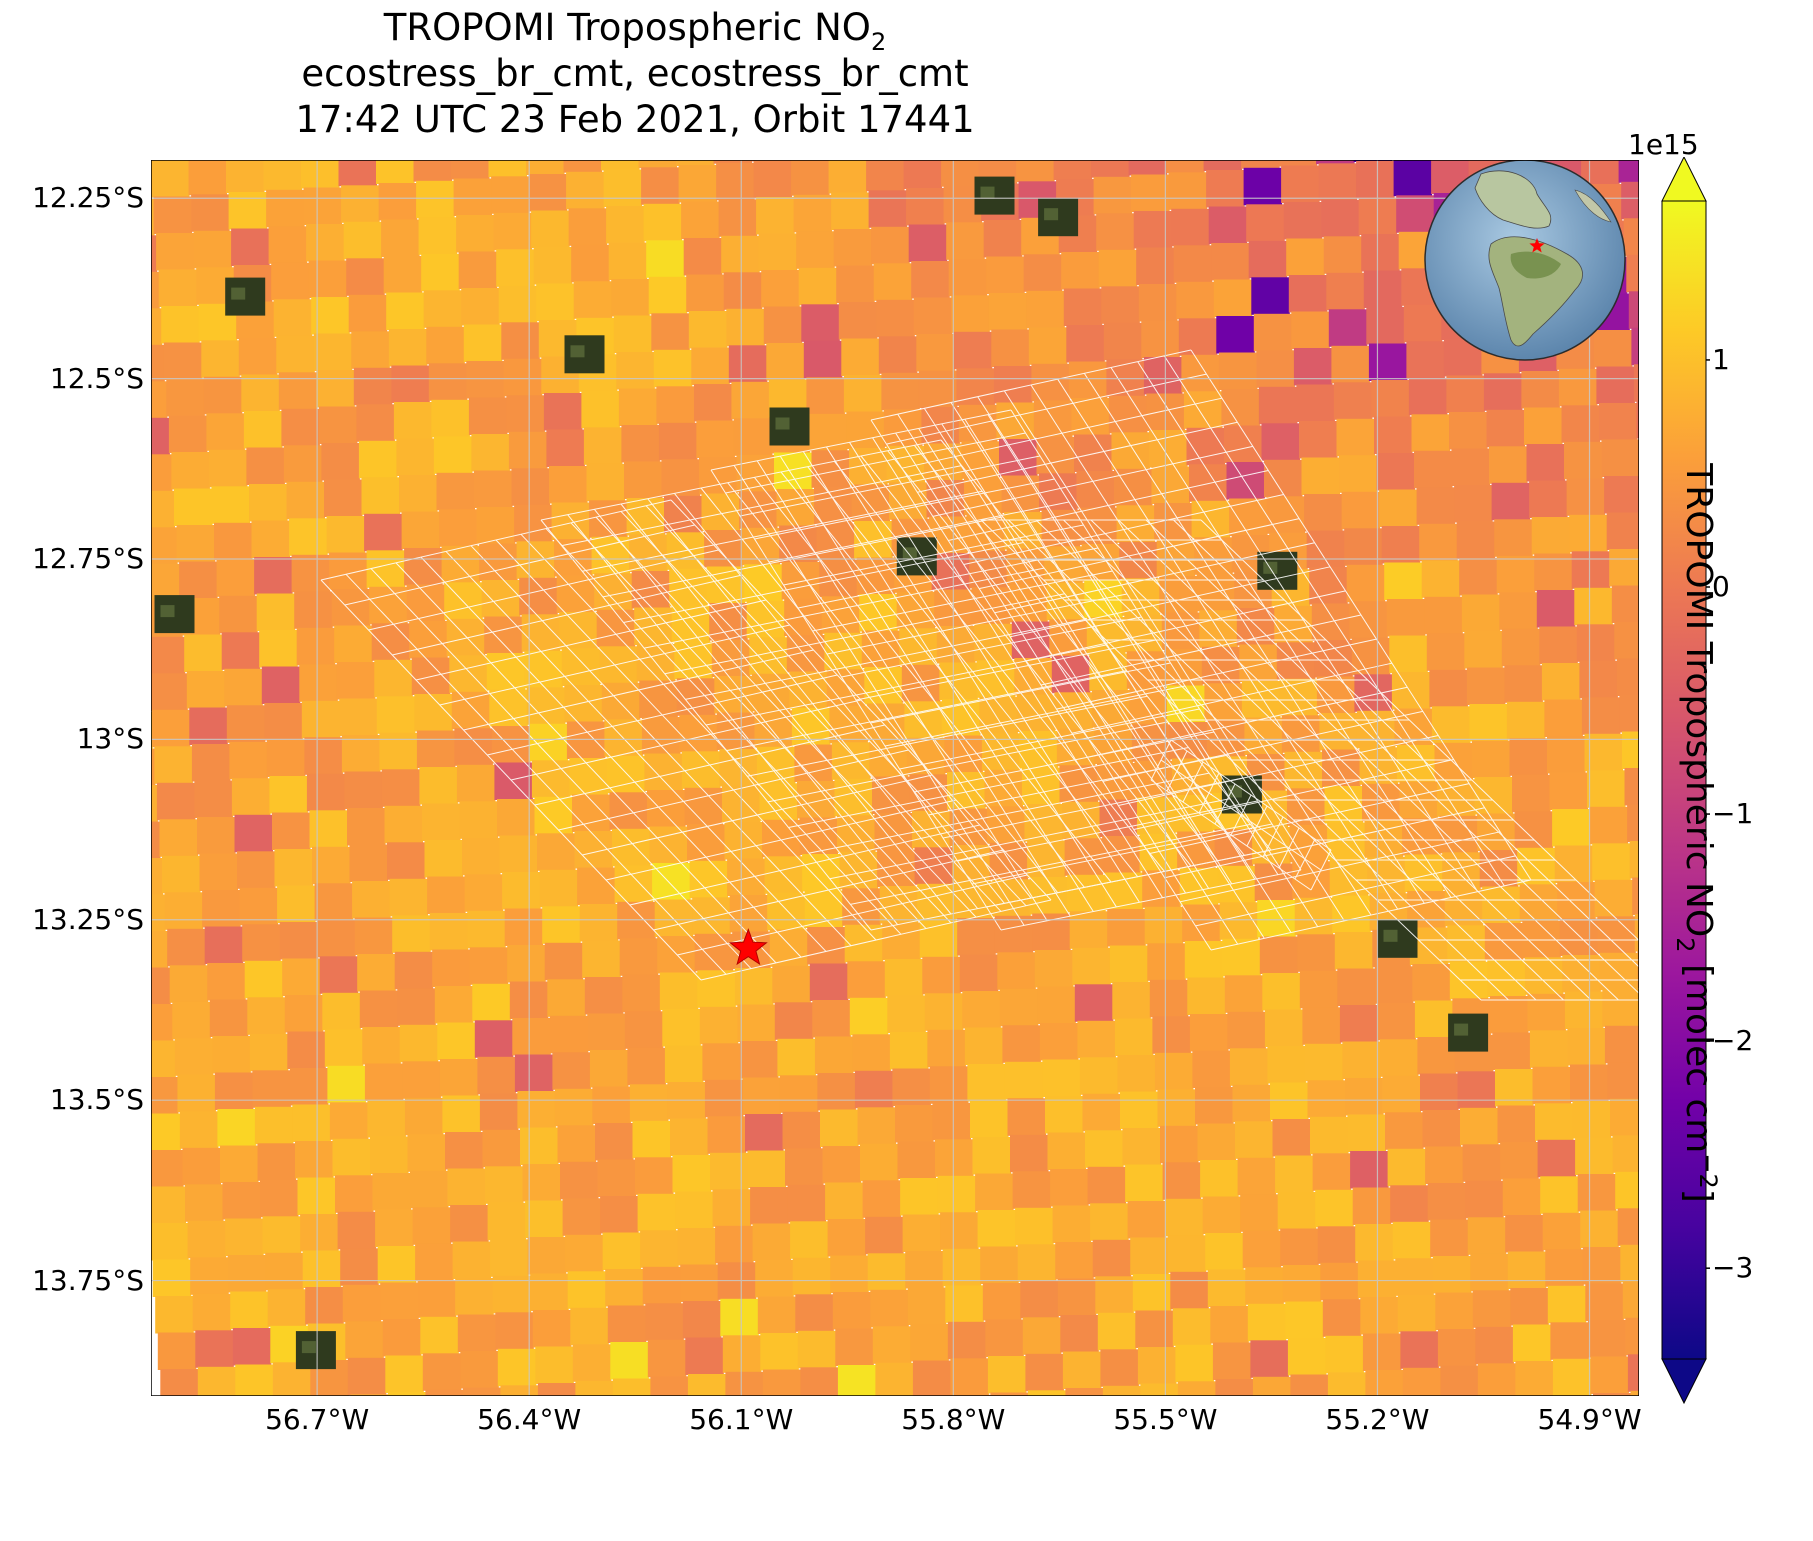 This screenshot has width=1813, height=1541. Describe the element at coordinates (635, 73) in the screenshot. I see `chart-title-line2: ecostress_br_cmt, ecostress_br_cmt` at that location.